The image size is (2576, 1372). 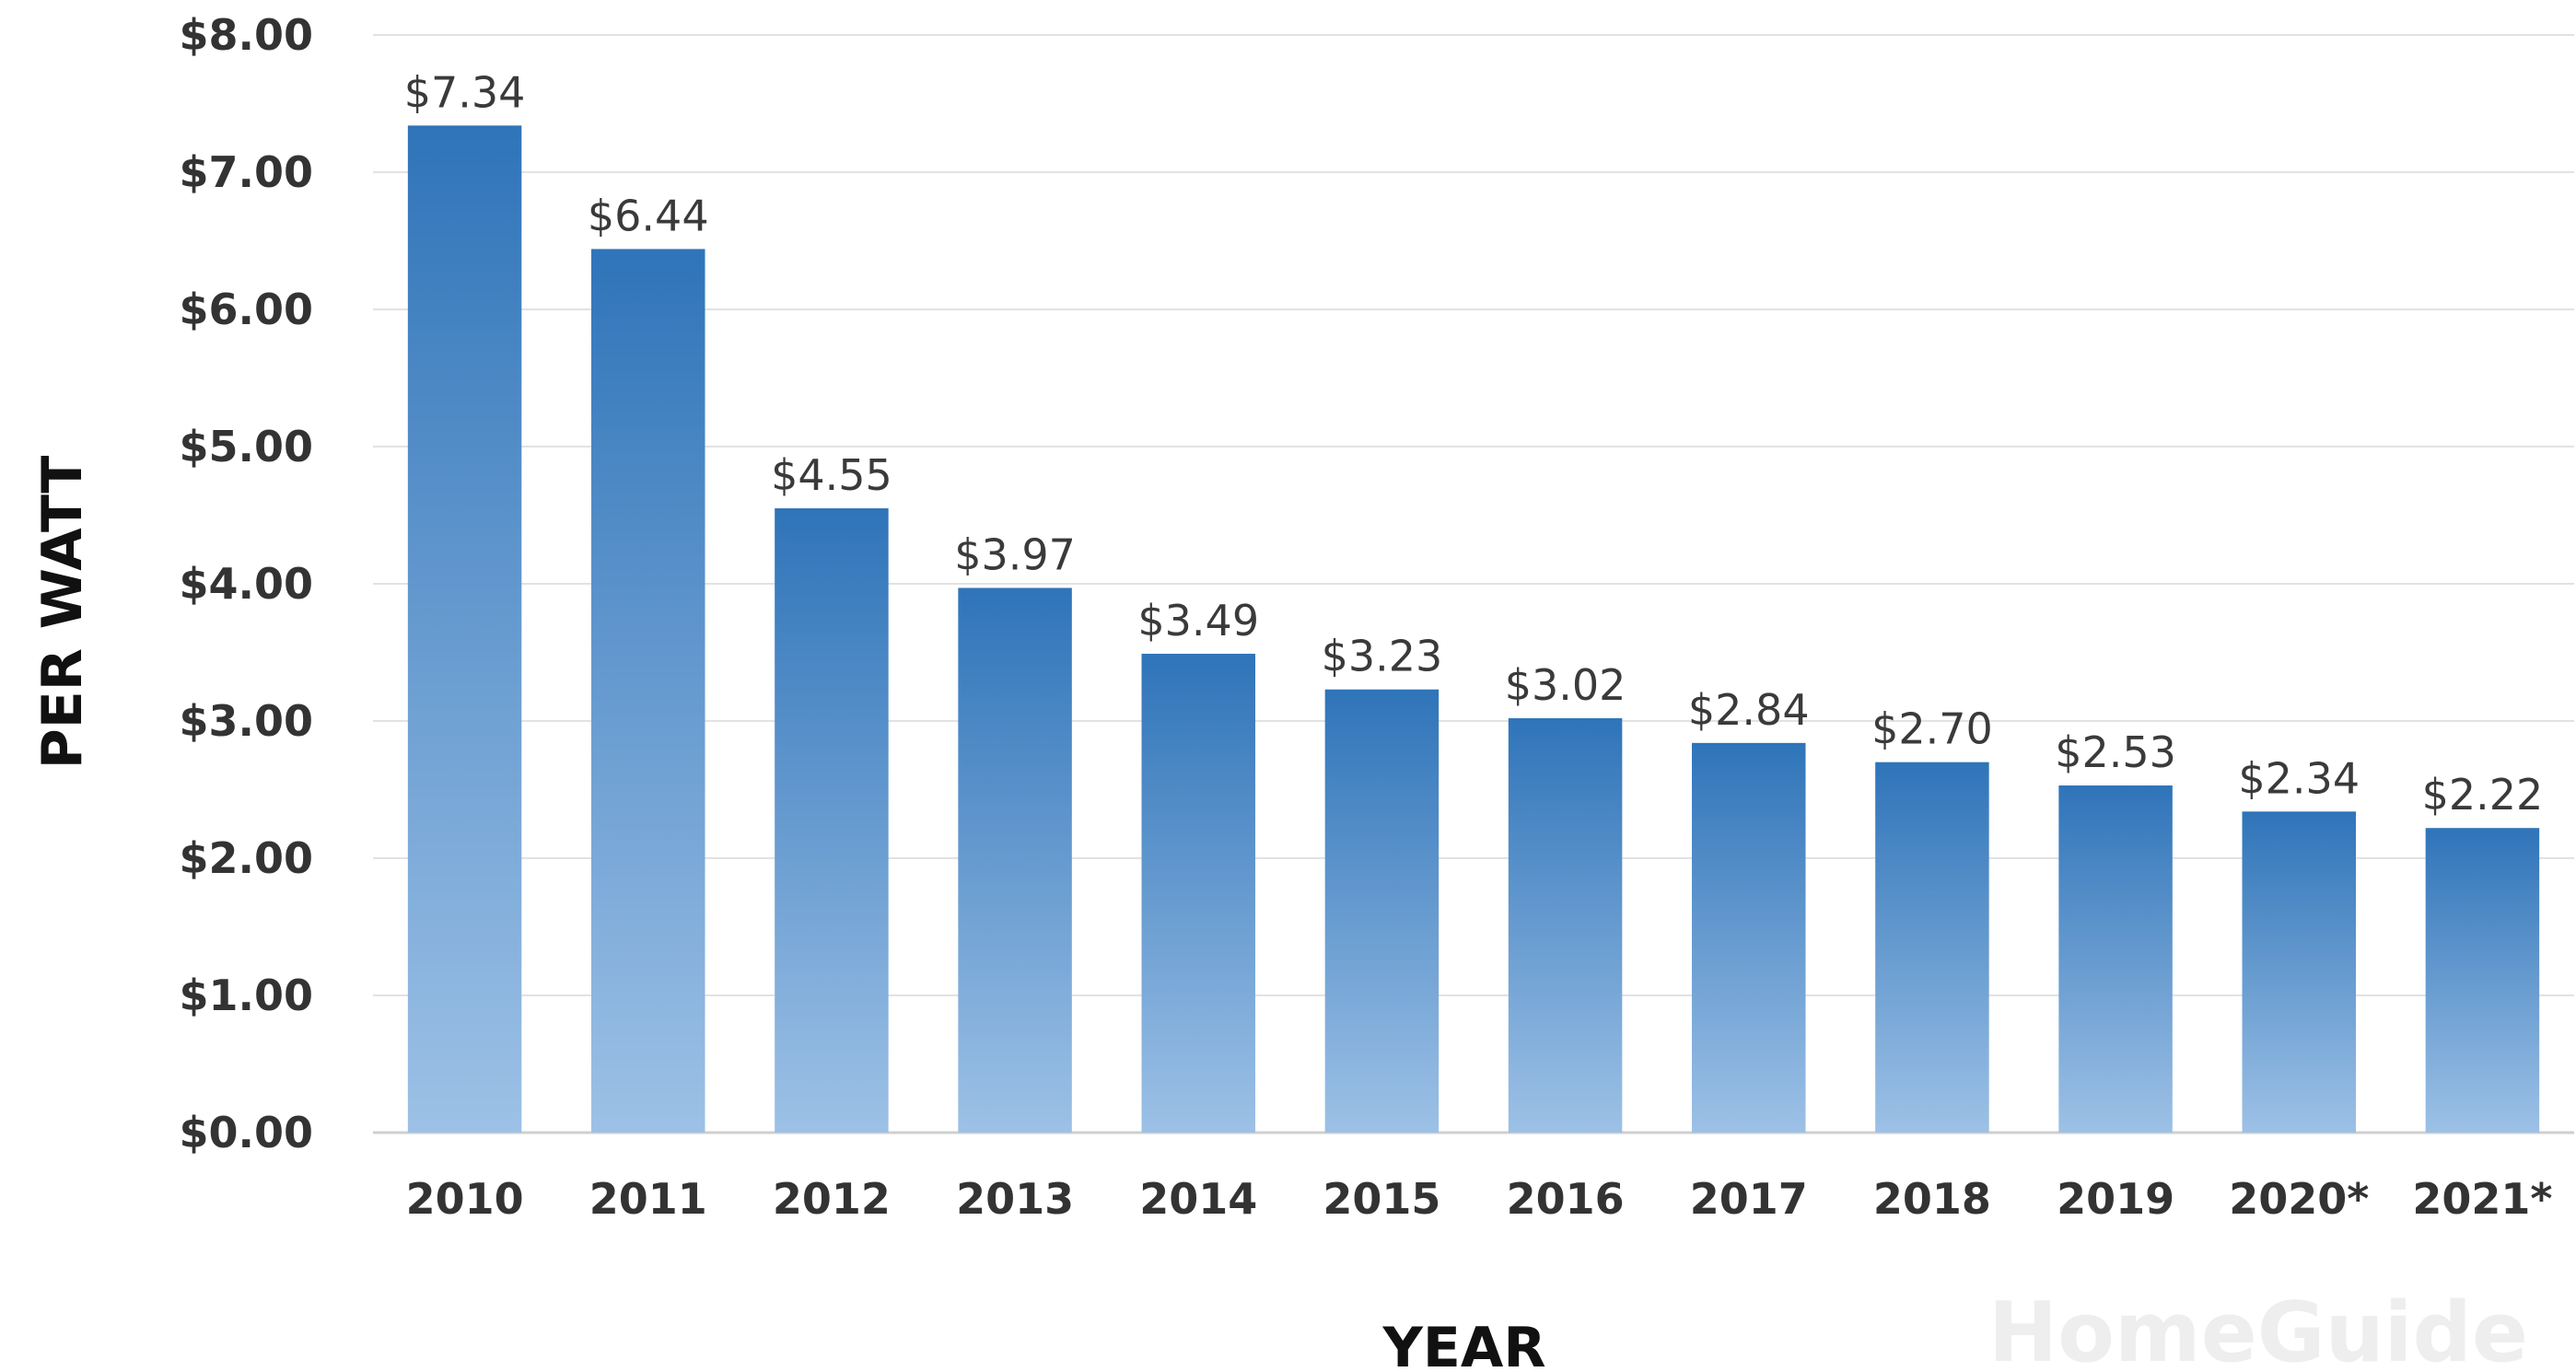 What do you see at coordinates (246, 446) in the screenshot?
I see `y-tick-label: $5.00` at bounding box center [246, 446].